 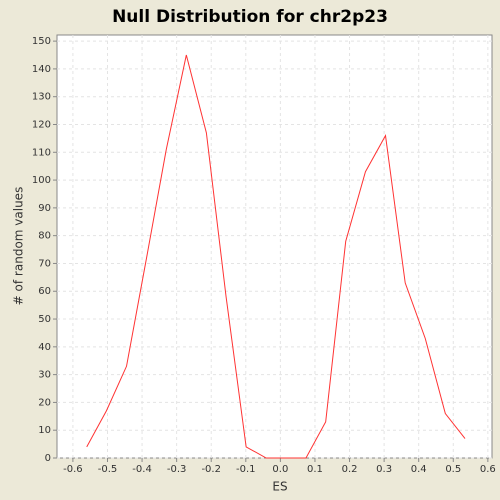 I want to click on y-tick-label: 20, so click(x=44, y=402).